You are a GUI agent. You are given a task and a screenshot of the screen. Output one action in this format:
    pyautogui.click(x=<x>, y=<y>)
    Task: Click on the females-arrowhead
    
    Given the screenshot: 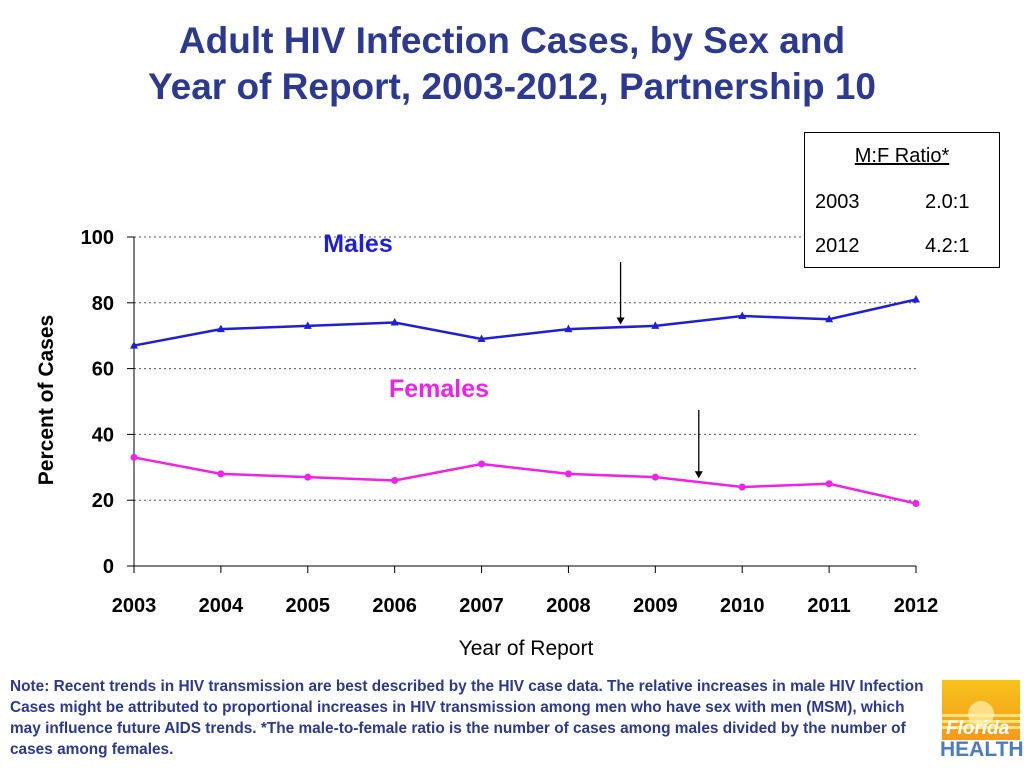 What is the action you would take?
    pyautogui.click(x=698, y=475)
    